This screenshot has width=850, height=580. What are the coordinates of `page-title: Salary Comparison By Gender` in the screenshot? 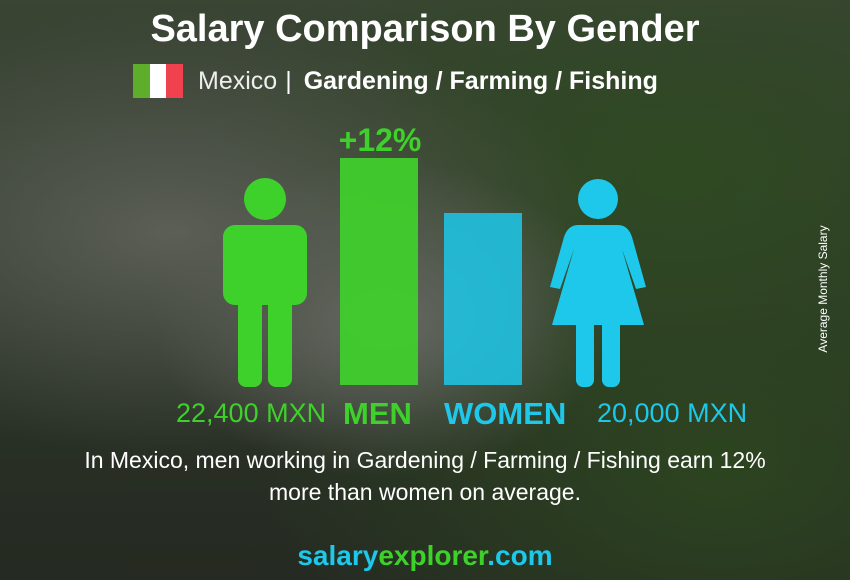 It's located at (425, 29).